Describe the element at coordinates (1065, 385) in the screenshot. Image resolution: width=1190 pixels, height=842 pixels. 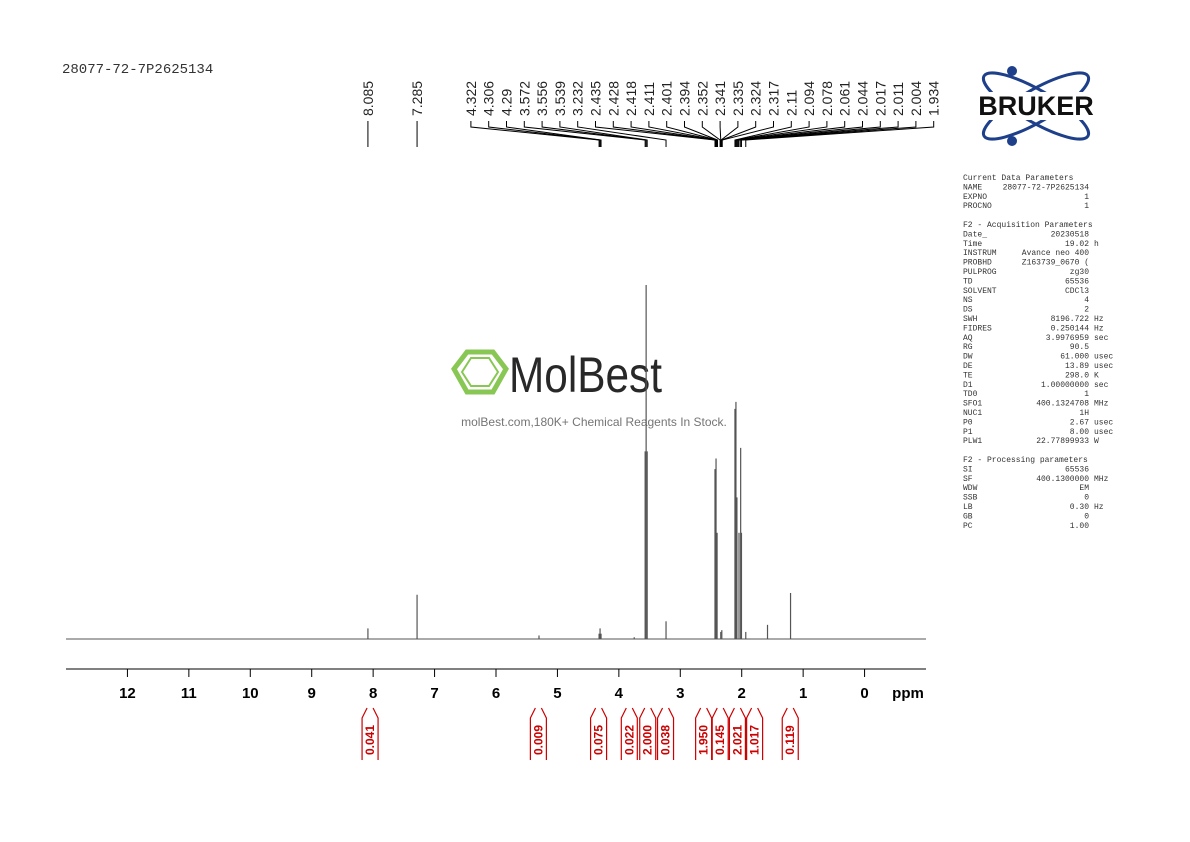
I see `param-value: 1.00000000` at that location.